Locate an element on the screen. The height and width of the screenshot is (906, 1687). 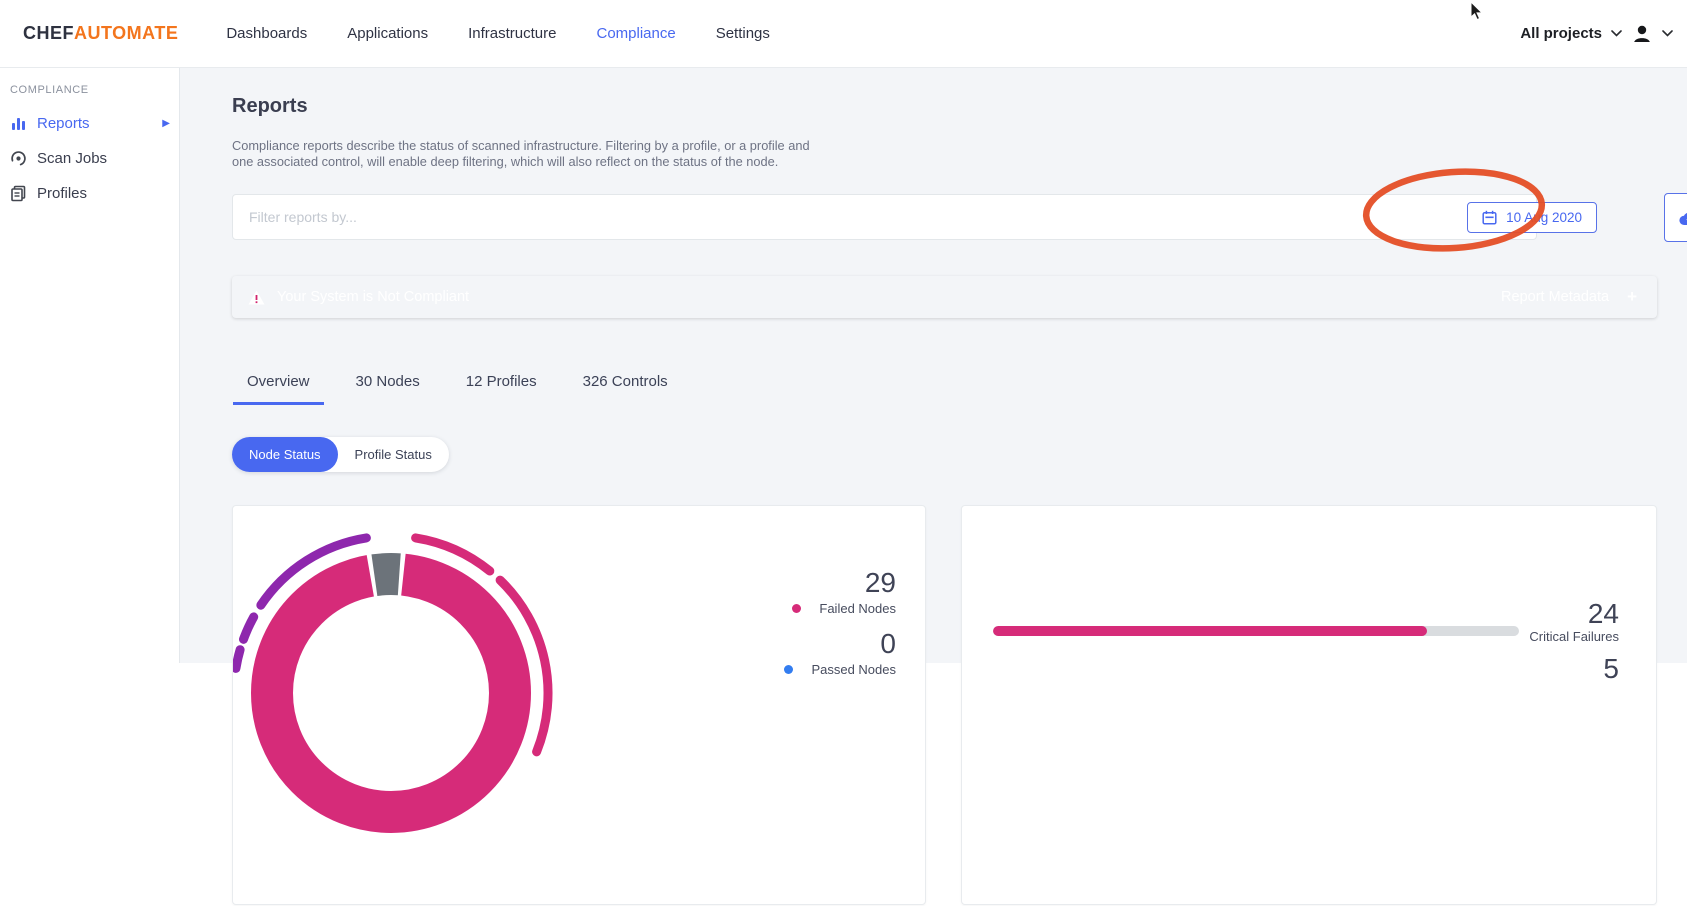
tab-controls: 326 Controls is located at coordinates (625, 381).